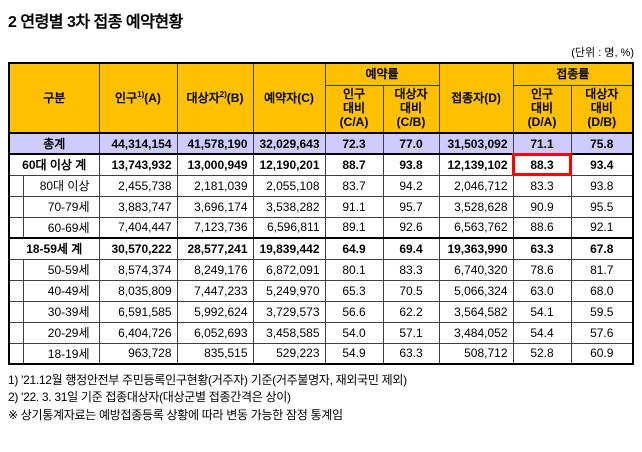  I want to click on cell-vacc-target-rate: 93.8, so click(602, 185).